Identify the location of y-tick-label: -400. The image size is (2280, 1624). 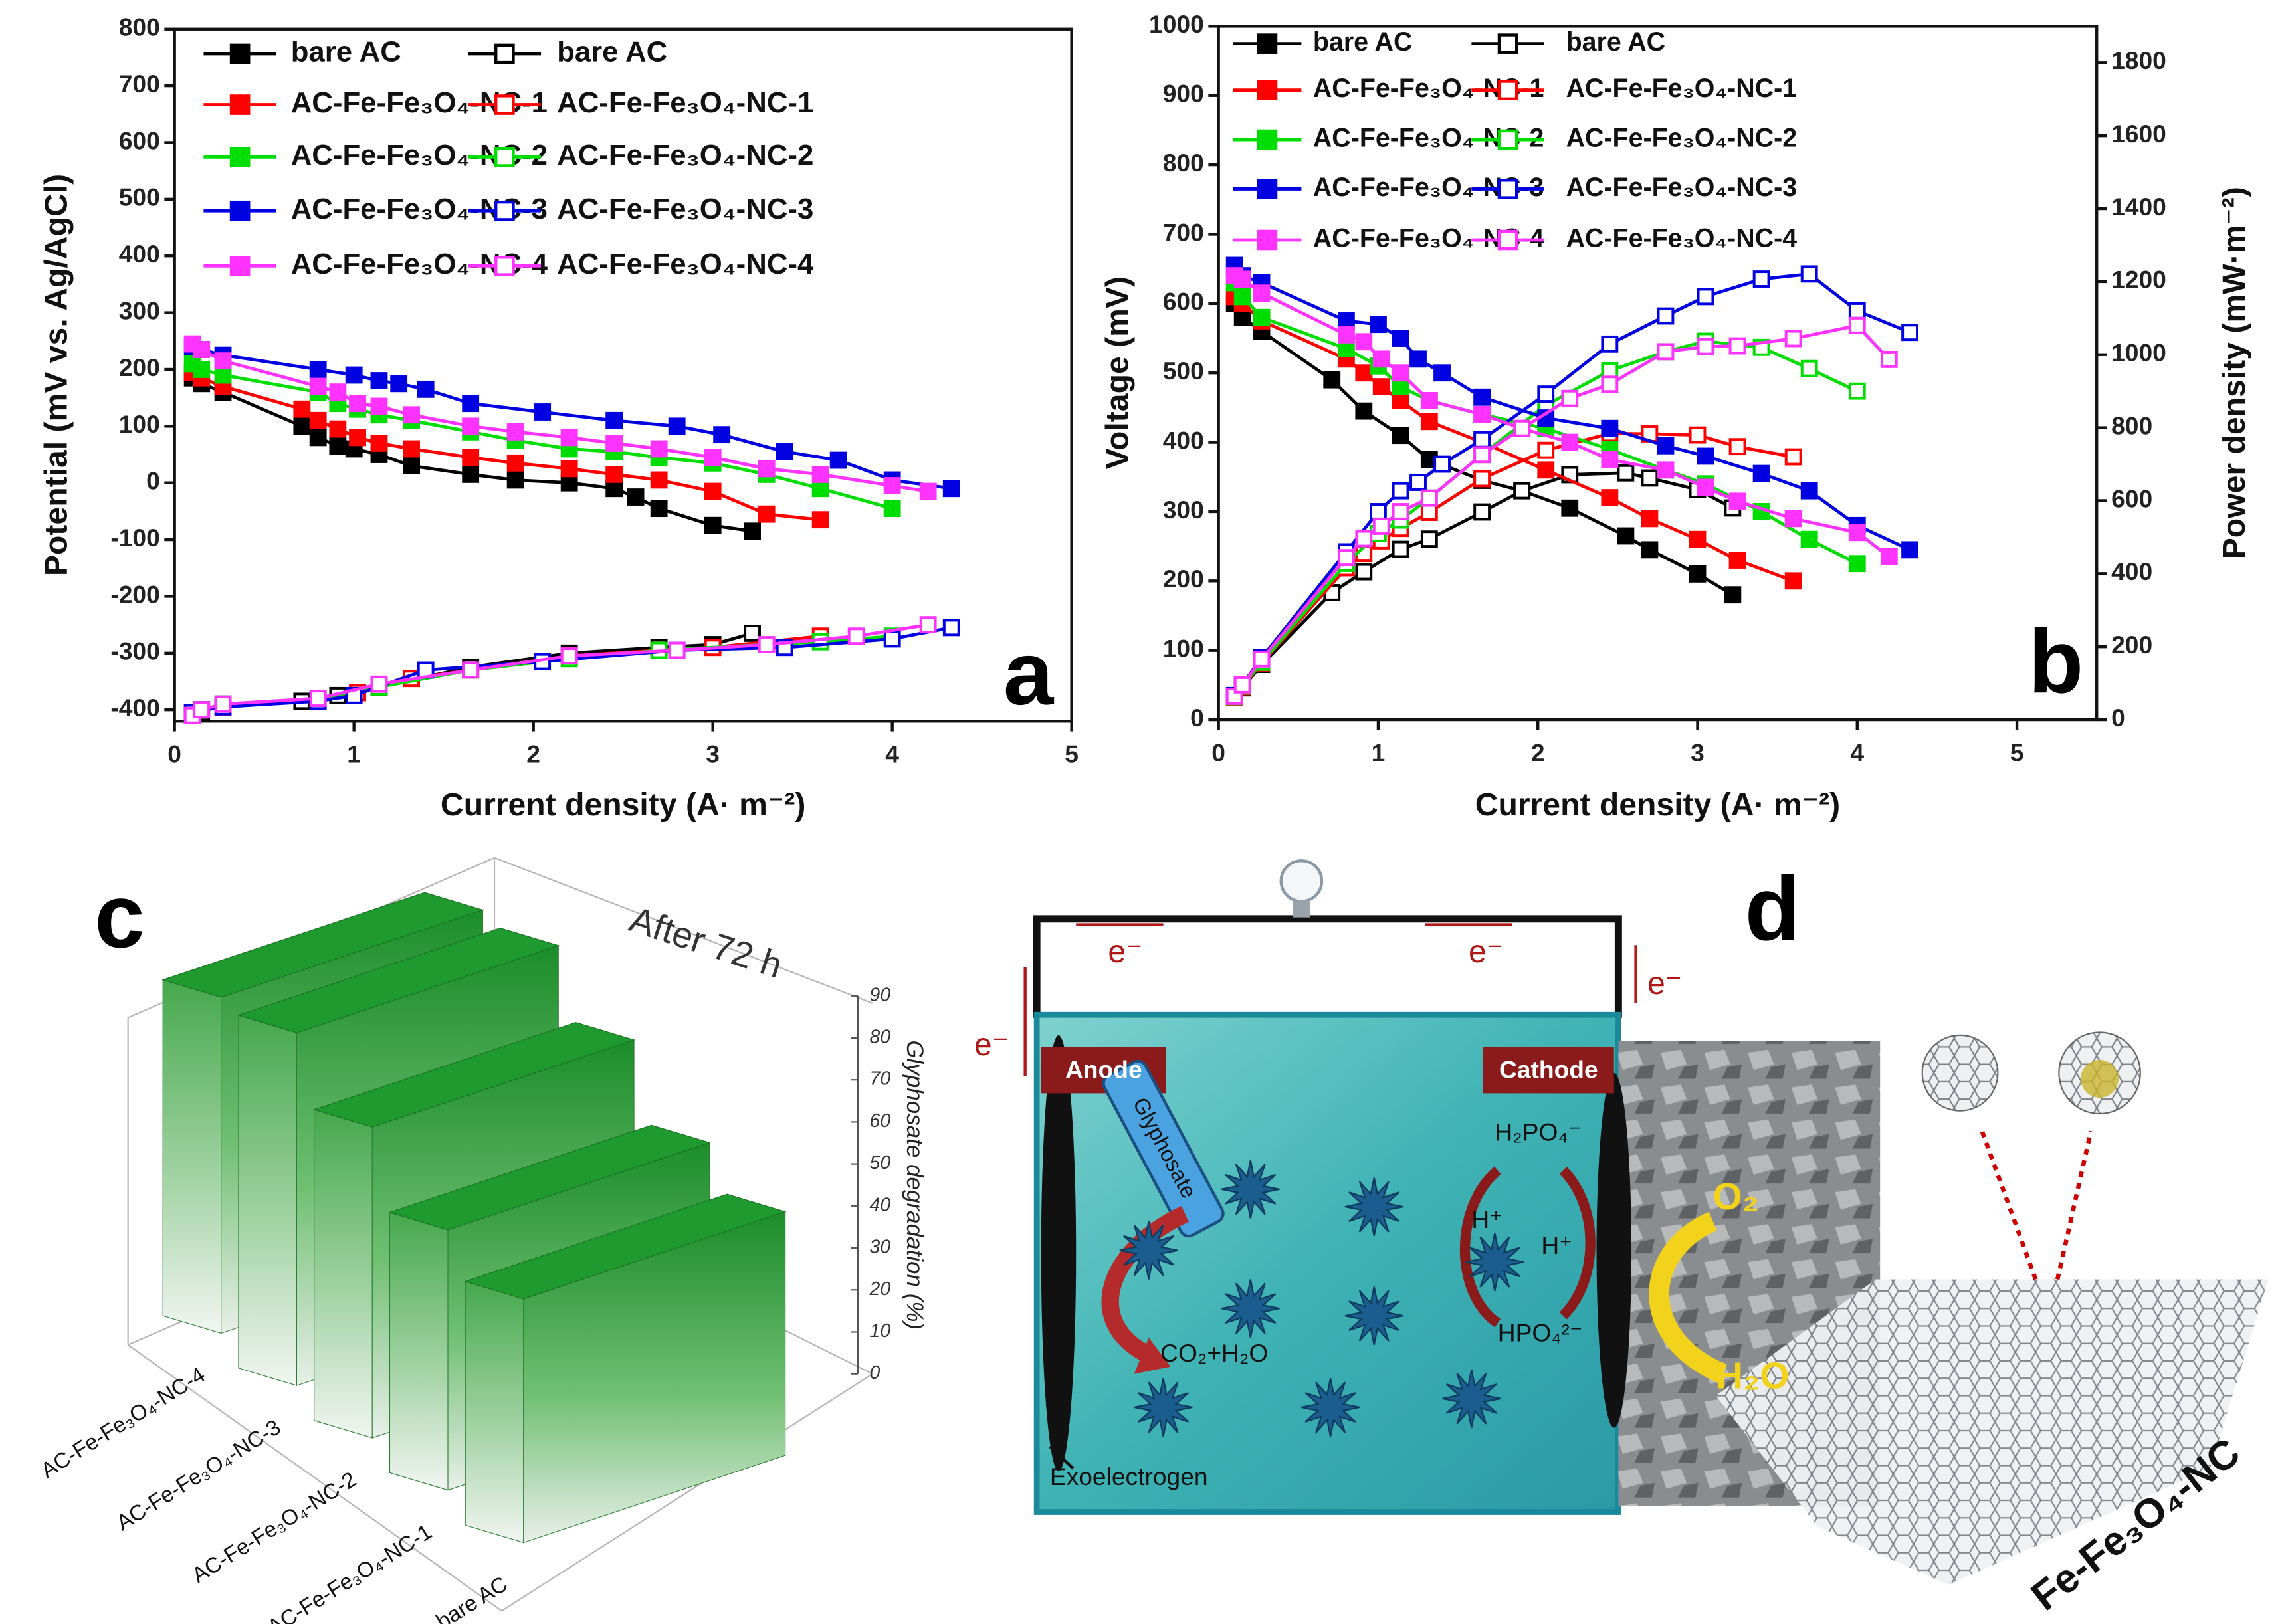
(134, 708).